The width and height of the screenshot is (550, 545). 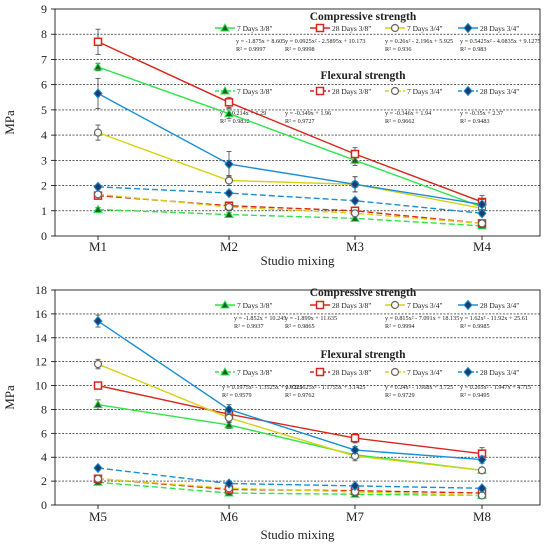 I want to click on y-tick-label: 9, so click(x=44, y=9).